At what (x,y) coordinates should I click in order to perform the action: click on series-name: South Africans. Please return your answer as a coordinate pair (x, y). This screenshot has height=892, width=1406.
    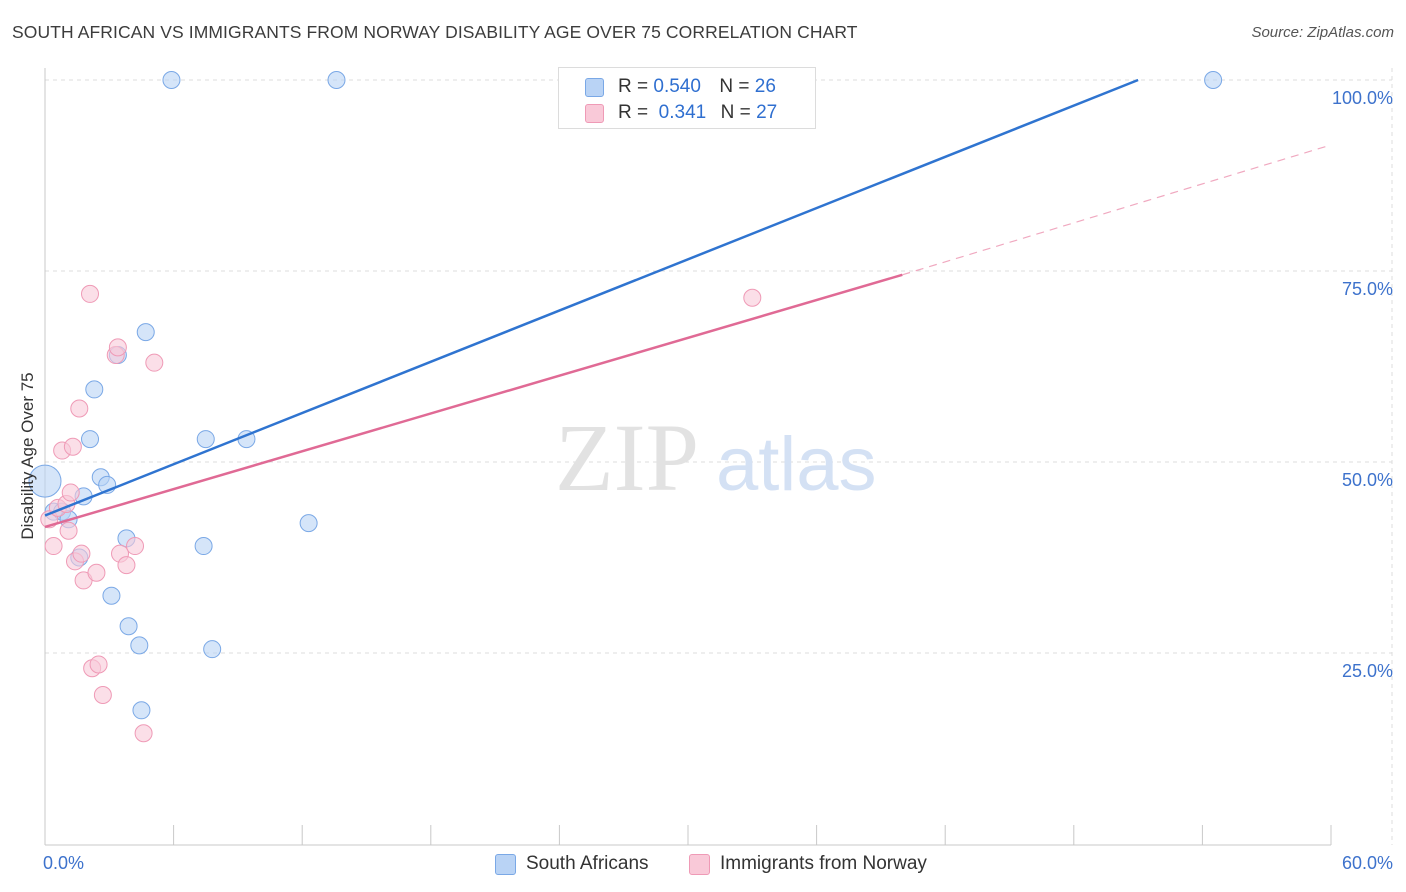
    Looking at the image, I should click on (587, 863).